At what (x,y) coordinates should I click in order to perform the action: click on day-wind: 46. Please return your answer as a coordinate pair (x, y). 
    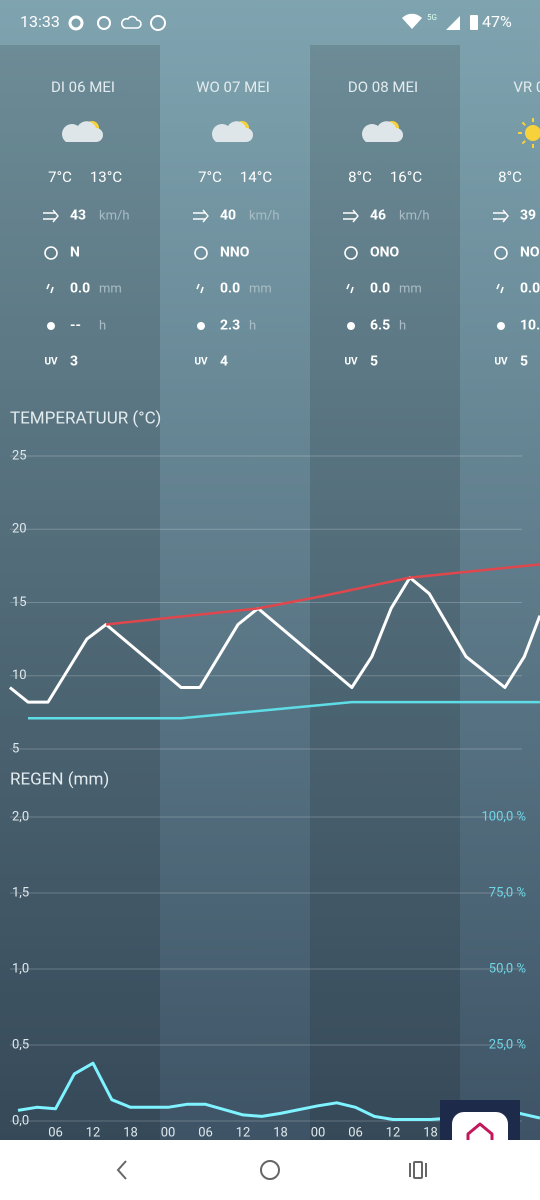
    Looking at the image, I should click on (378, 216).